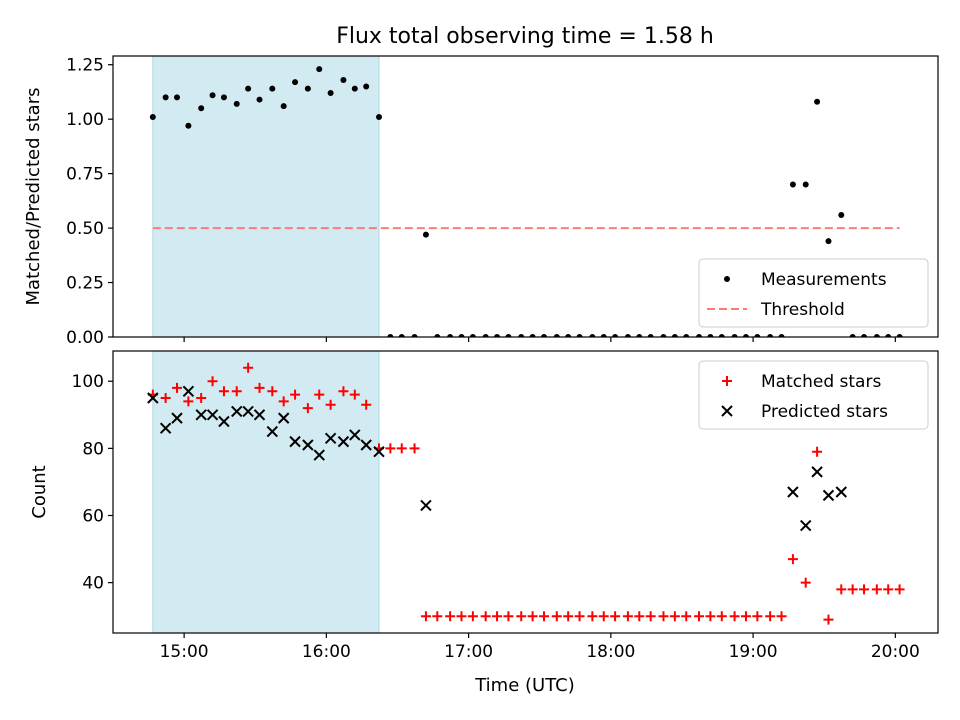 Image resolution: width=960 pixels, height=720 pixels. I want to click on y-axis-label: Matched/Predicted stars, so click(33, 197).